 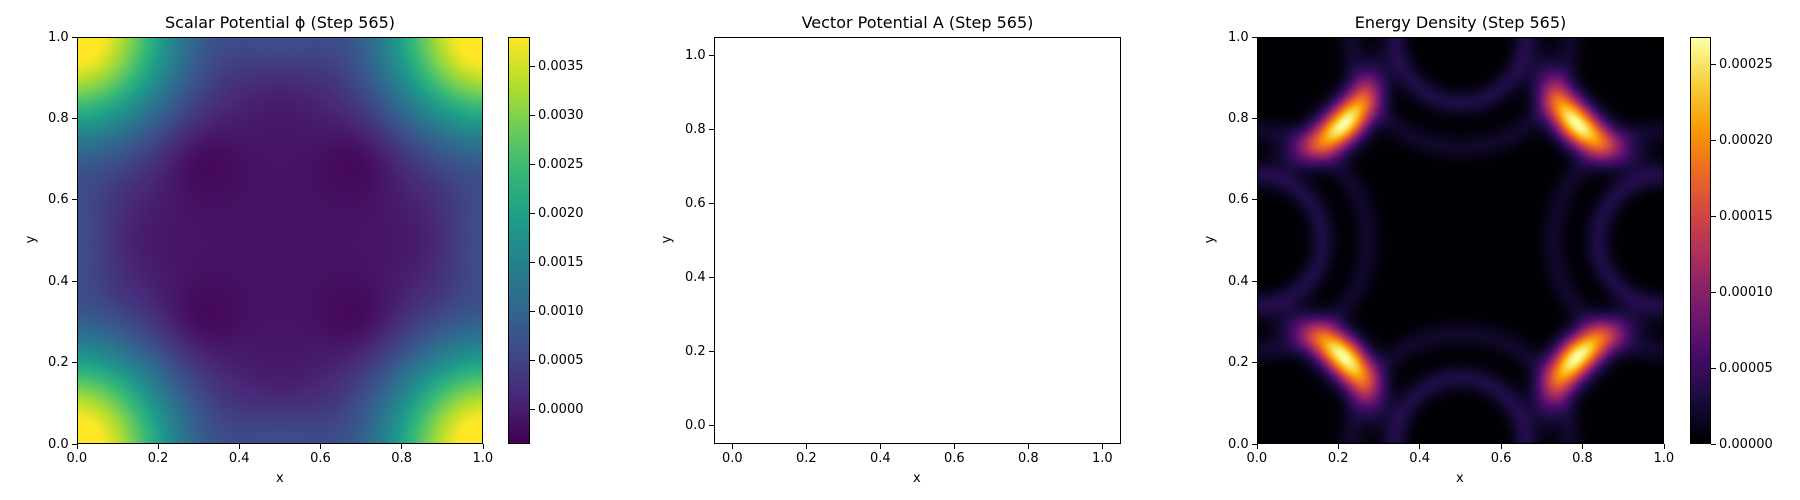 What do you see at coordinates (1746, 216) in the screenshot?
I see `energy-density-colorbar-tick-label: 0.00015` at bounding box center [1746, 216].